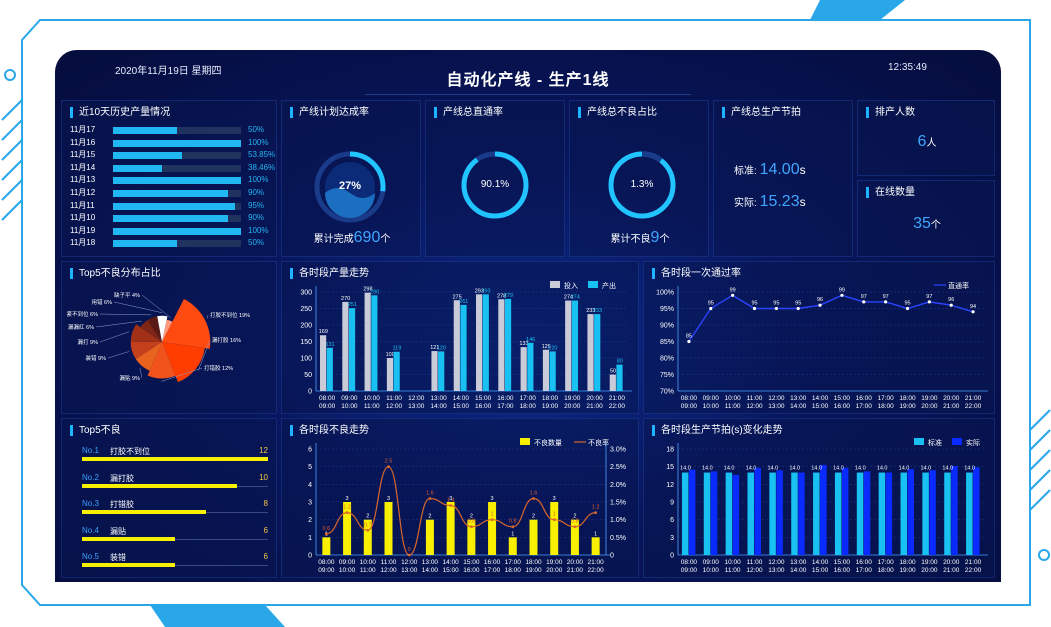 The height and width of the screenshot is (627, 1051). What do you see at coordinates (350, 187) in the screenshot?
I see `plan-gauge` at bounding box center [350, 187].